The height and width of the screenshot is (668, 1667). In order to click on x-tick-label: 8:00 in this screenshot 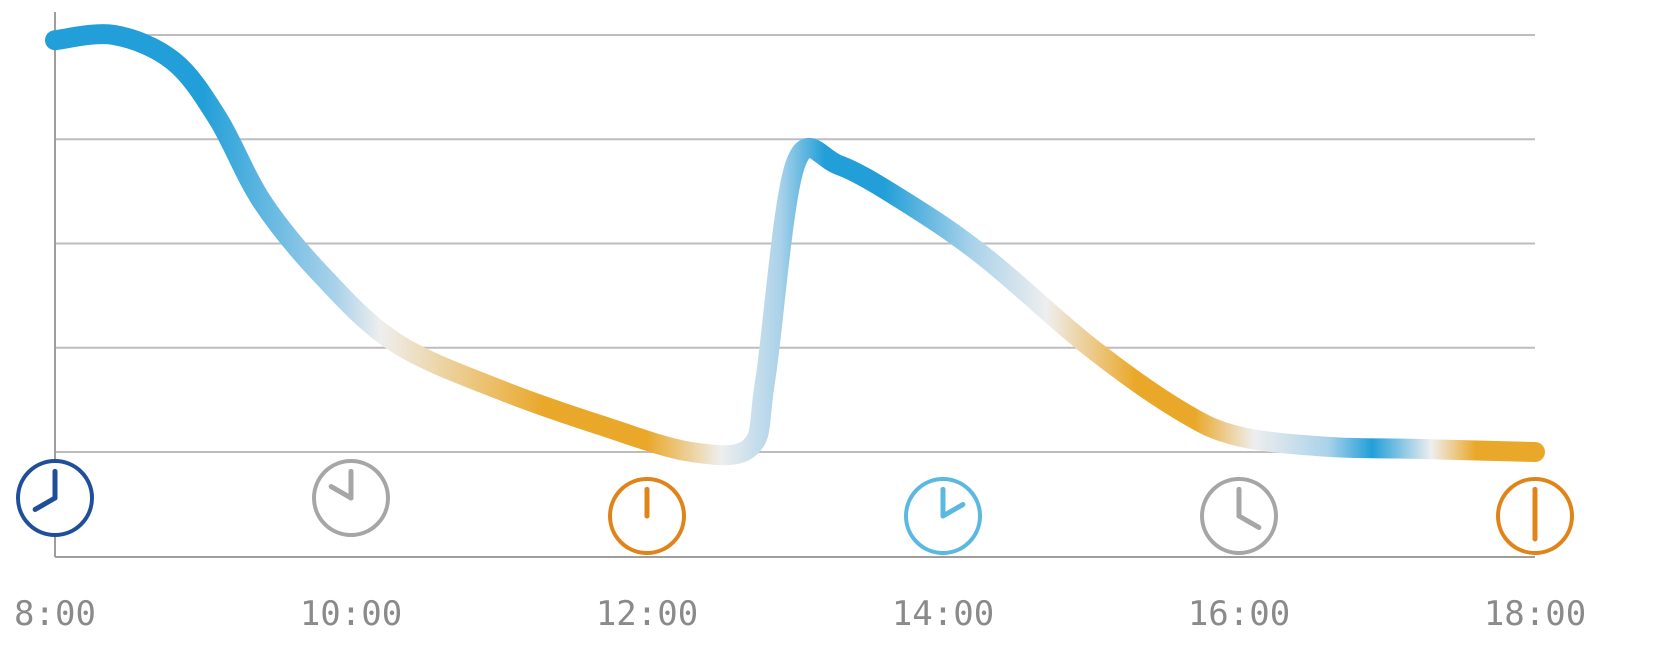, I will do `click(55, 614)`.